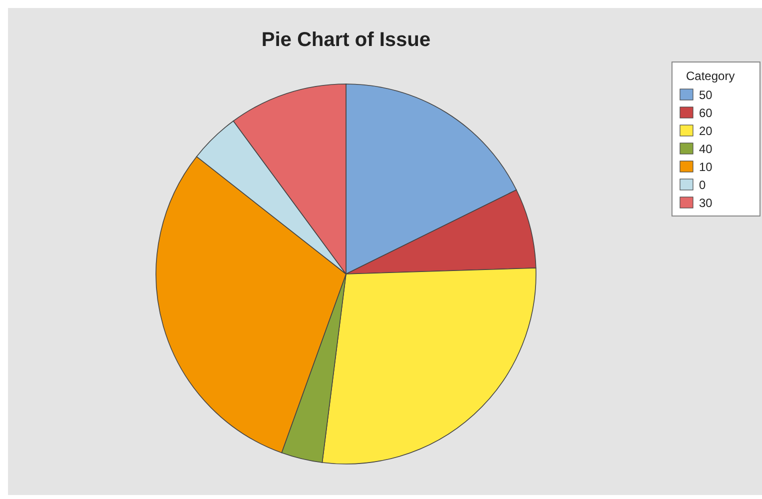 The height and width of the screenshot is (499, 762). What do you see at coordinates (702, 185) in the screenshot?
I see `legend-label: 0` at bounding box center [702, 185].